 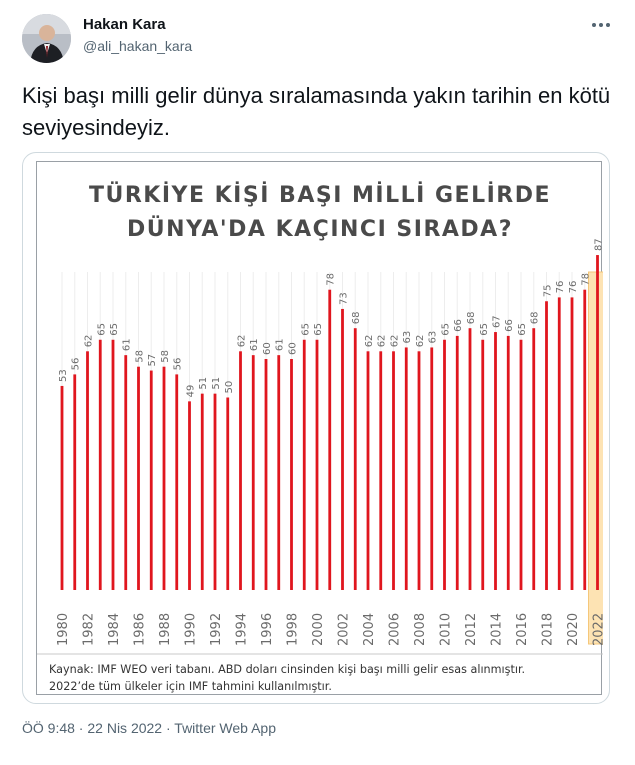 I want to click on bar-2001, so click(x=330, y=439).